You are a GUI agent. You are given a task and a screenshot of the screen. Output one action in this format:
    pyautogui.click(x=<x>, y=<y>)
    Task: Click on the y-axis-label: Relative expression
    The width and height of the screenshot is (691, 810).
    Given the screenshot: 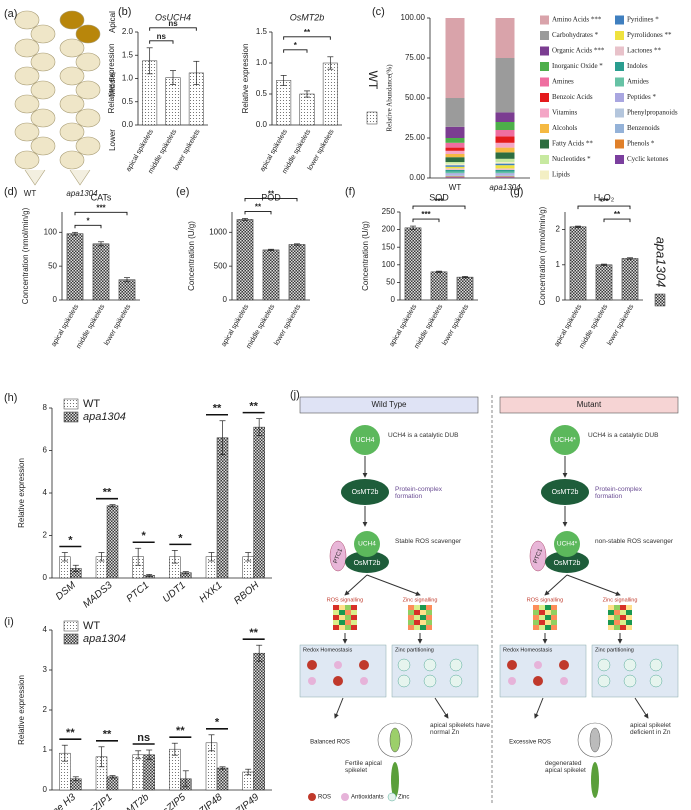 What is the action you would take?
    pyautogui.click(x=245, y=79)
    